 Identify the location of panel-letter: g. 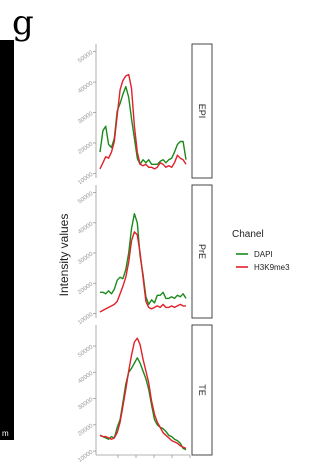
(23, 23).